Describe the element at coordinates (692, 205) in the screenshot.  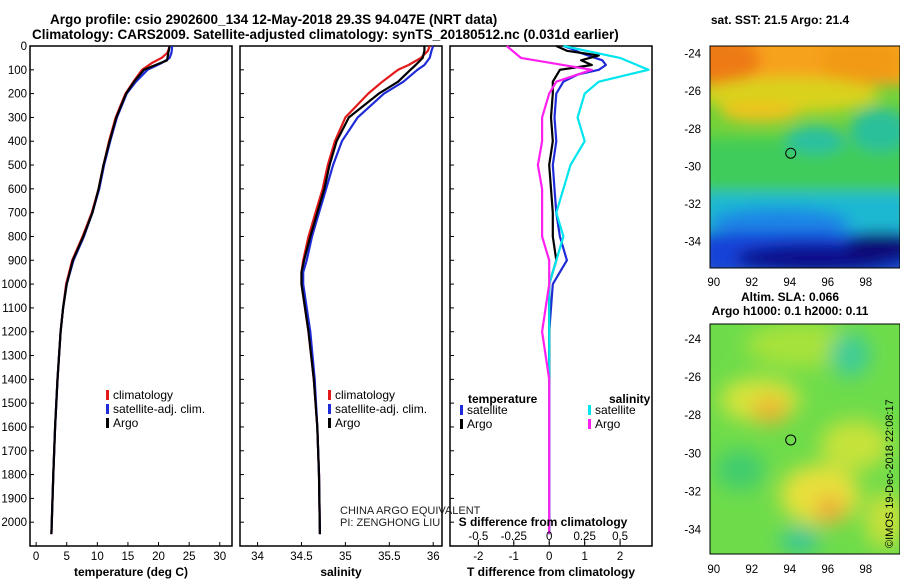
I see `map-y-tick-label: -32` at that location.